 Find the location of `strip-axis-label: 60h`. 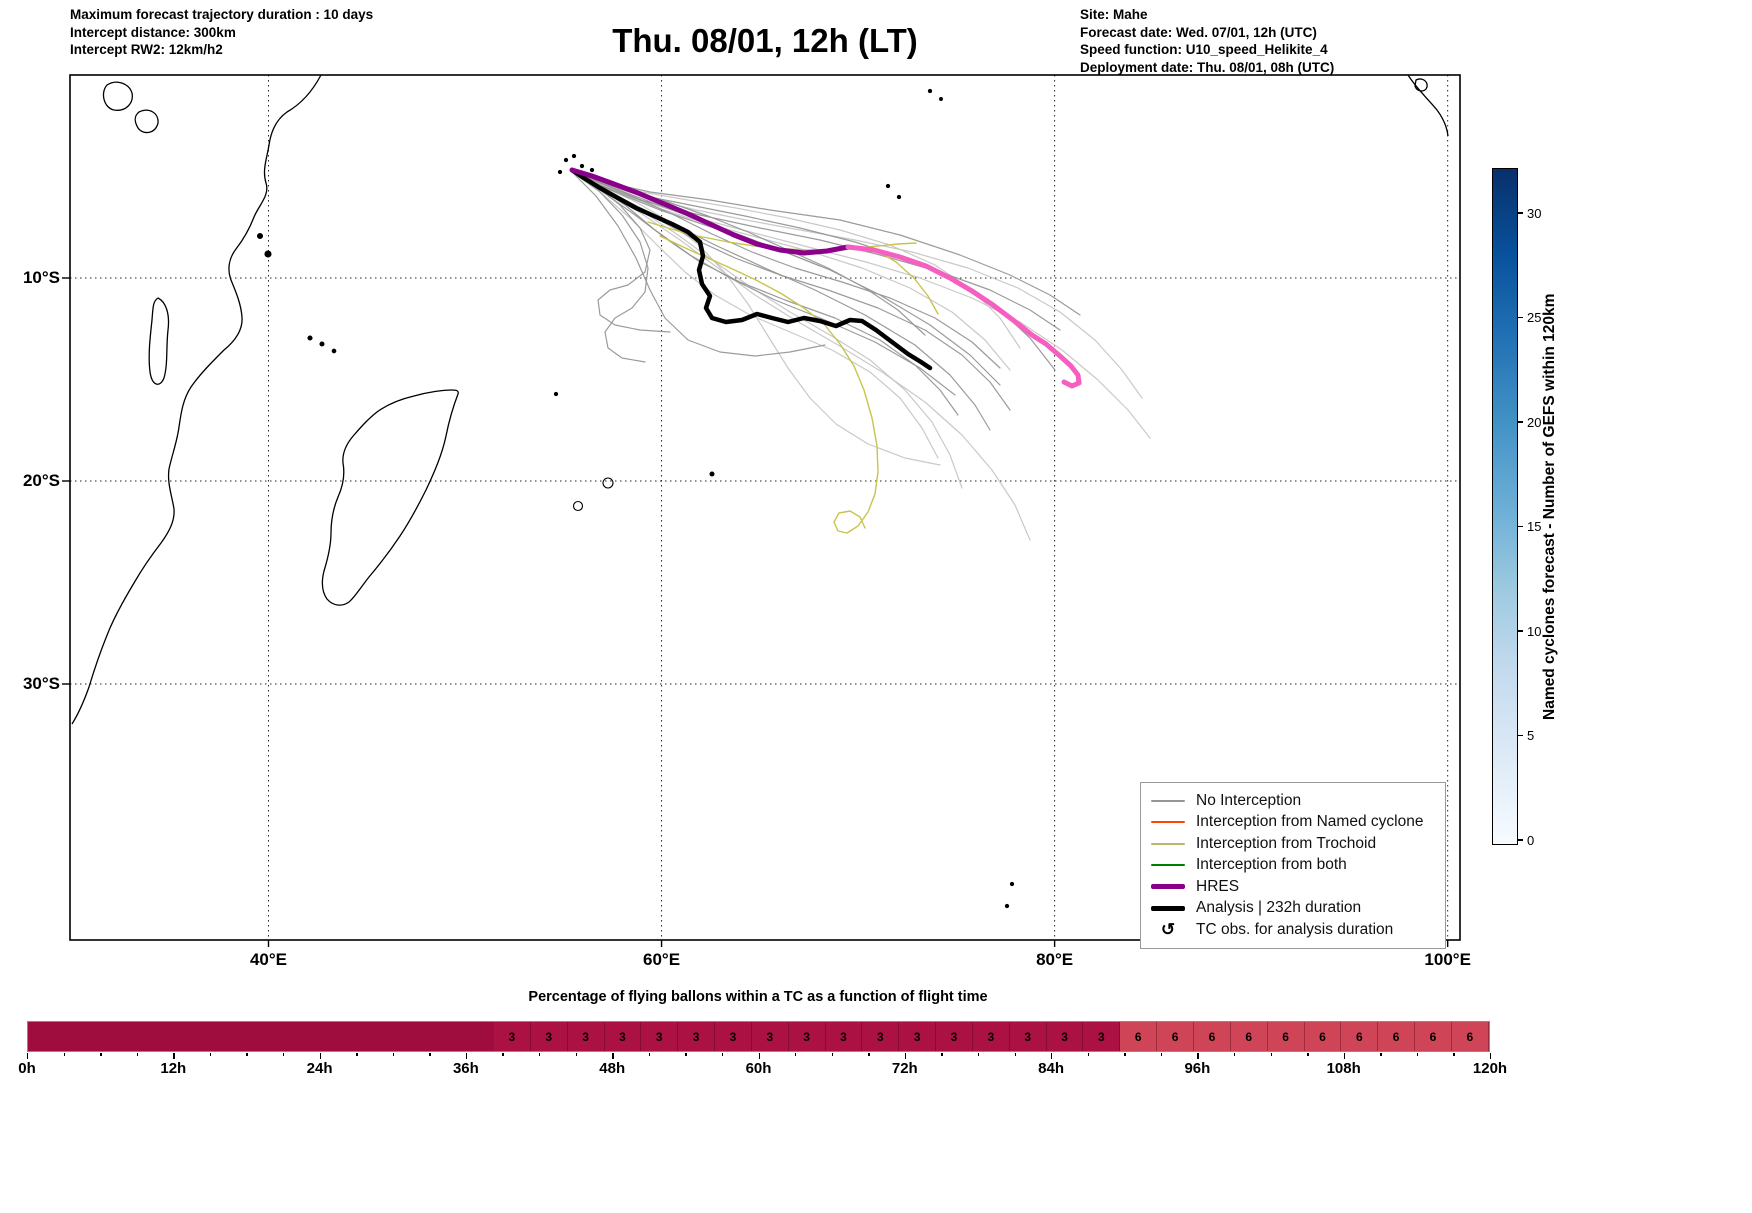

strip-axis-label: 60h is located at coordinates (758, 1068).